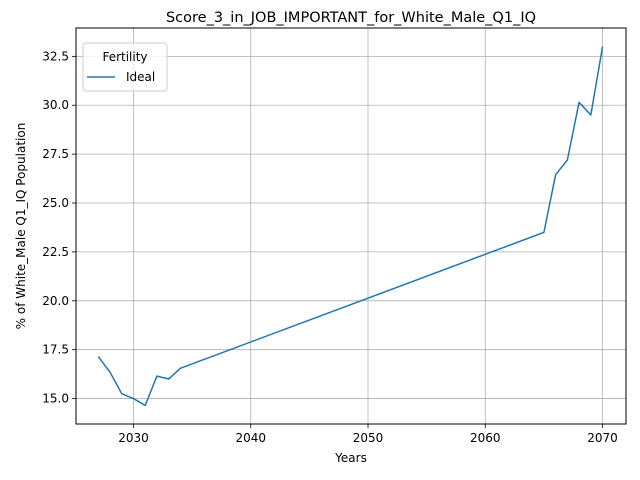 This screenshot has width=640, height=480. I want to click on x-axis: 2030 2040 2050 2060 2070, so click(368, 434).